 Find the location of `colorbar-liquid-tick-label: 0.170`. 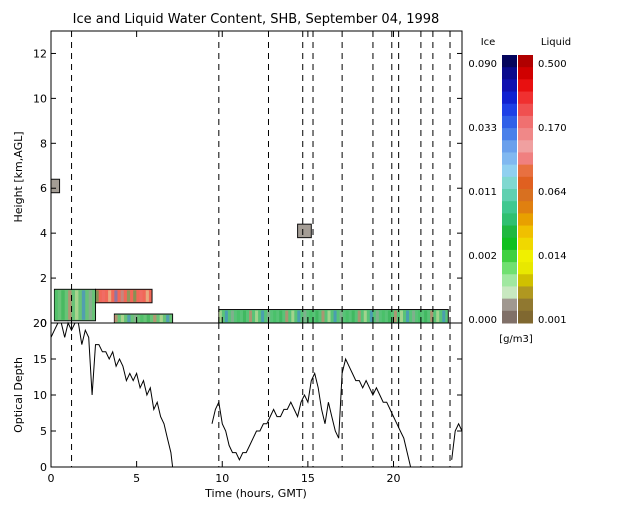

colorbar-liquid-tick-label: 0.170 is located at coordinates (552, 128).